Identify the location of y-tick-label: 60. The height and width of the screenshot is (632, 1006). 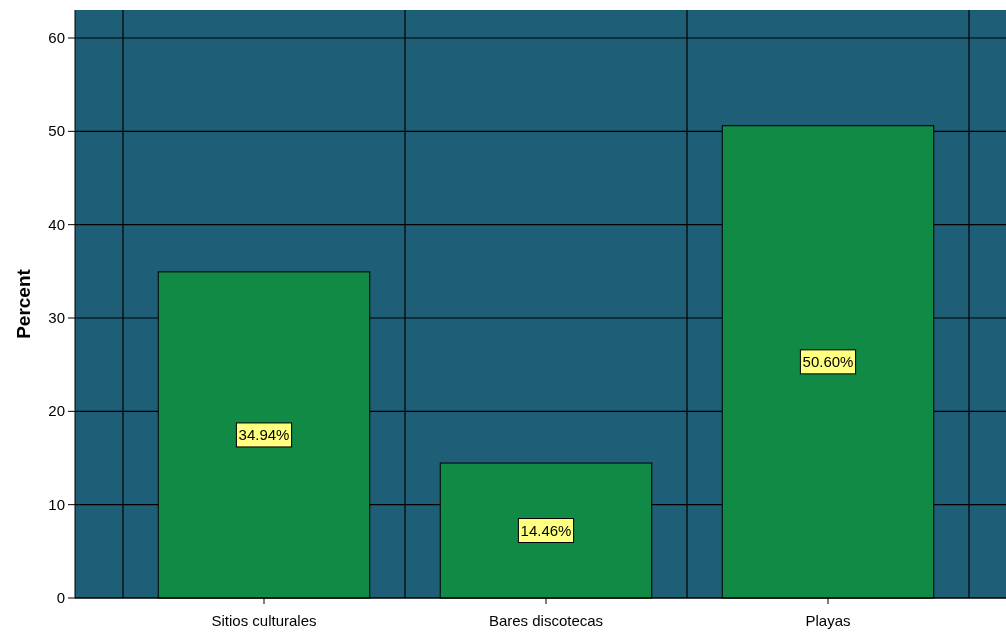
(56, 37).